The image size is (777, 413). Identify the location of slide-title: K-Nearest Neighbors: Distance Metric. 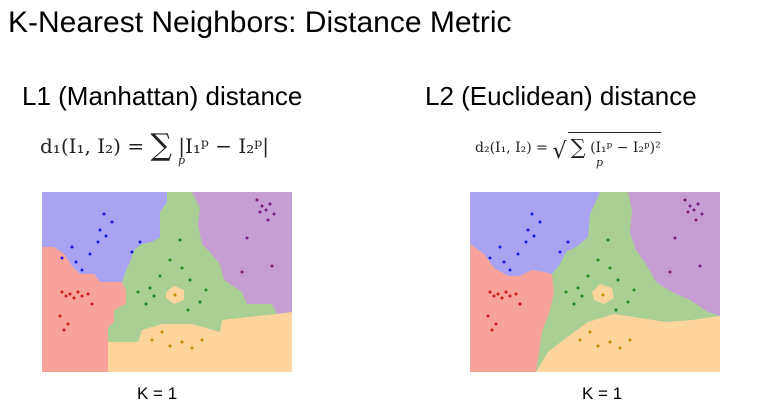
(260, 22).